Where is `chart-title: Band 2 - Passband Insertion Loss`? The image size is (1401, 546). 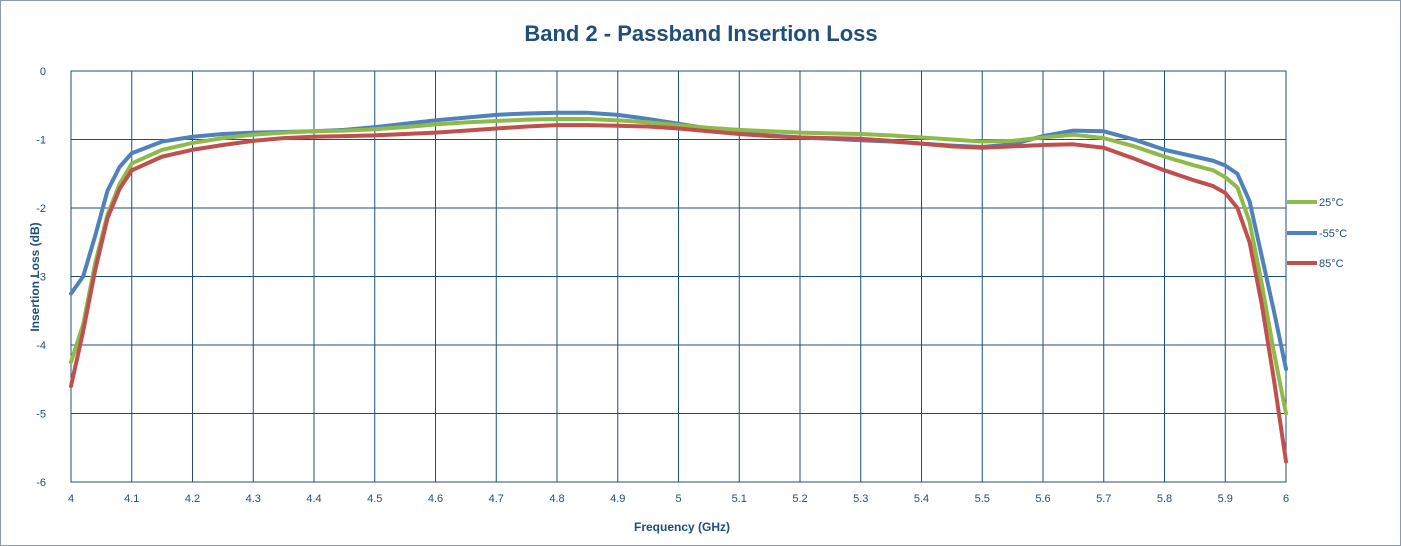
chart-title: Band 2 - Passband Insertion Loss is located at coordinates (700, 33).